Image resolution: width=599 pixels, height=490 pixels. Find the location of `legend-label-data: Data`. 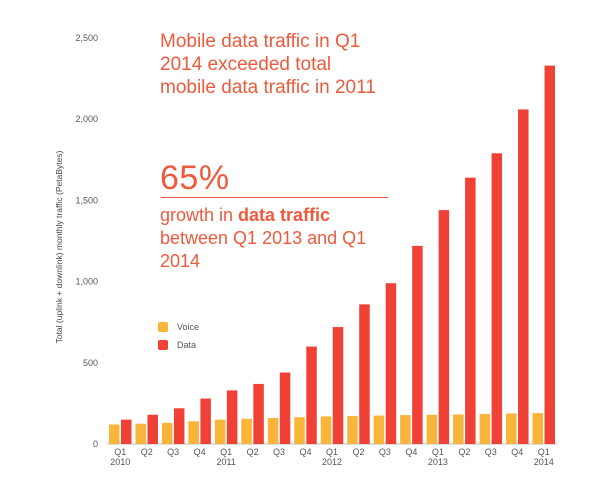

legend-label-data: Data is located at coordinates (186, 345).